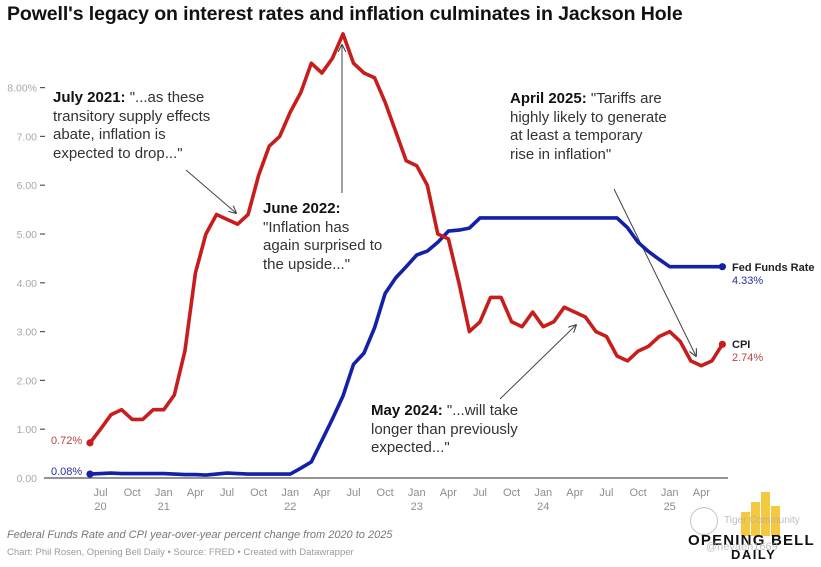 The height and width of the screenshot is (567, 821). Describe the element at coordinates (210, 191) in the screenshot. I see `arrow-july-2021` at that location.